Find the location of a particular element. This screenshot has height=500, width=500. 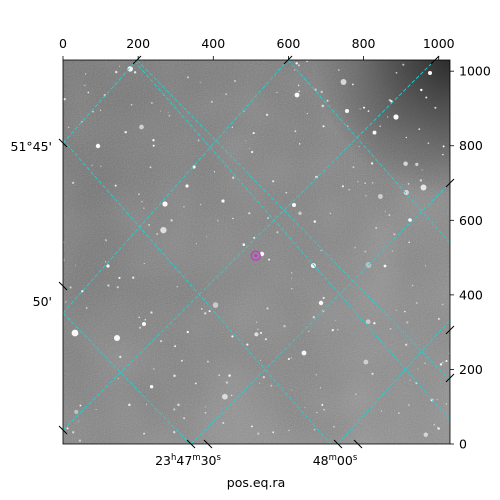

x-axis-label: pos.eq.ra is located at coordinates (256, 482).